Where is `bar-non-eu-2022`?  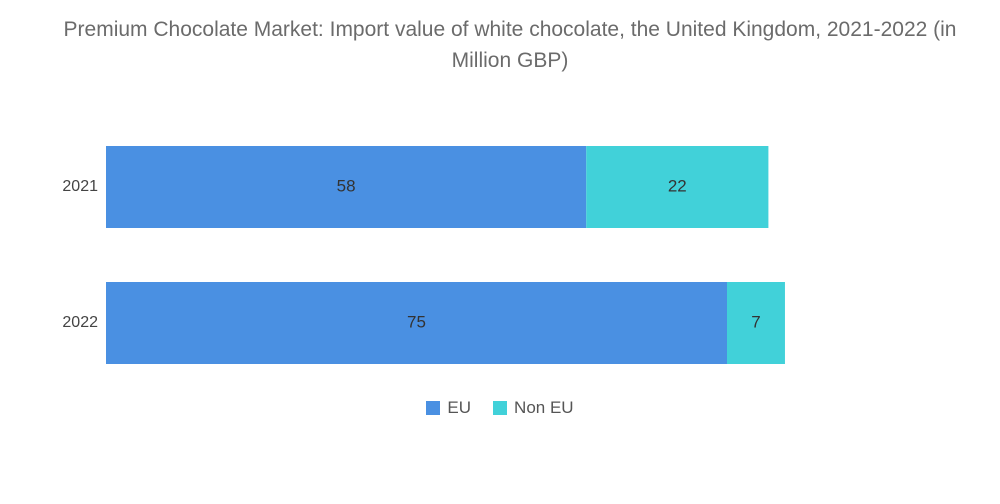 bar-non-eu-2022 is located at coordinates (756, 323).